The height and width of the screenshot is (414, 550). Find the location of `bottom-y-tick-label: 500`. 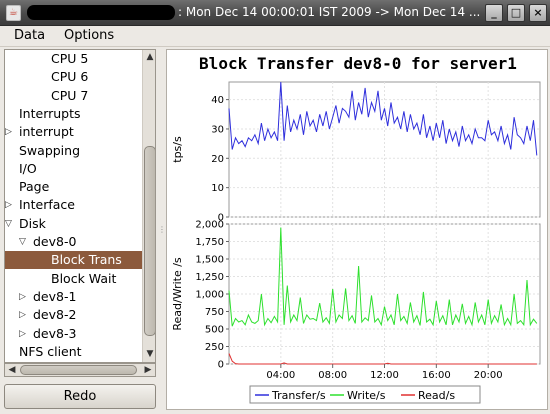

bottom-y-tick-label: 500 is located at coordinates (214, 330).